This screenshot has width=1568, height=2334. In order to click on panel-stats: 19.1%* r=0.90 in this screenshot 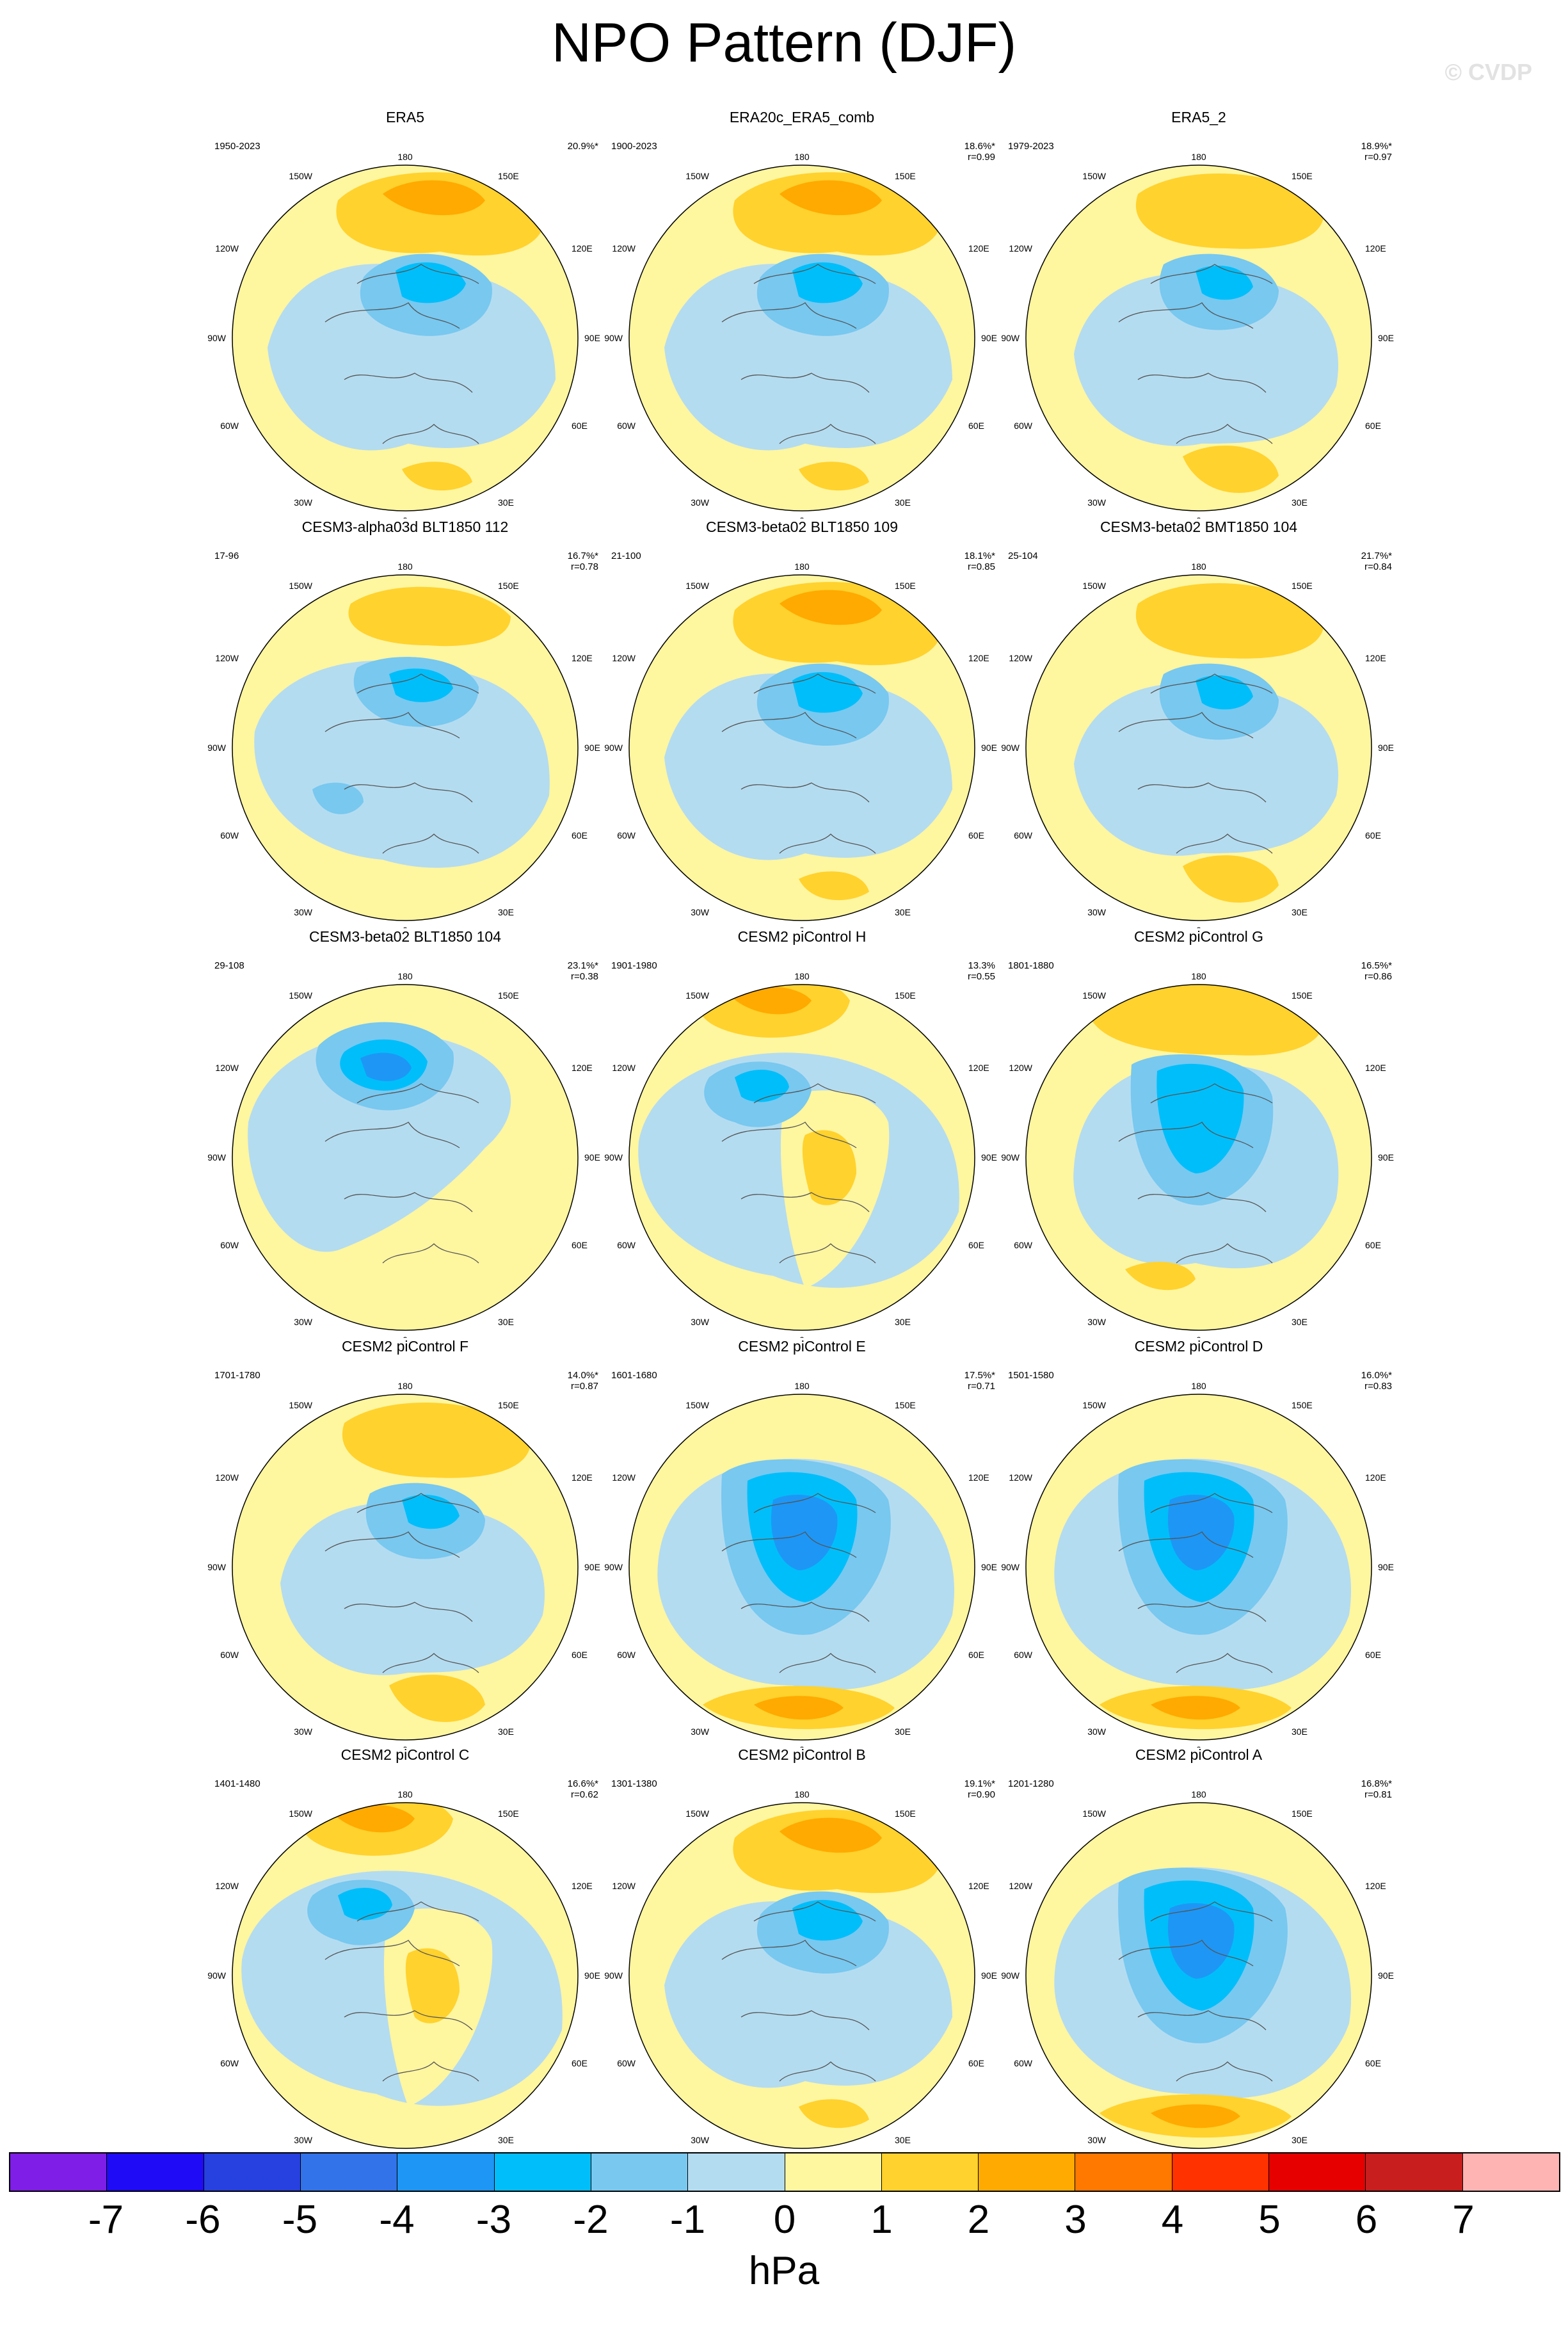, I will do `click(979, 1789)`.